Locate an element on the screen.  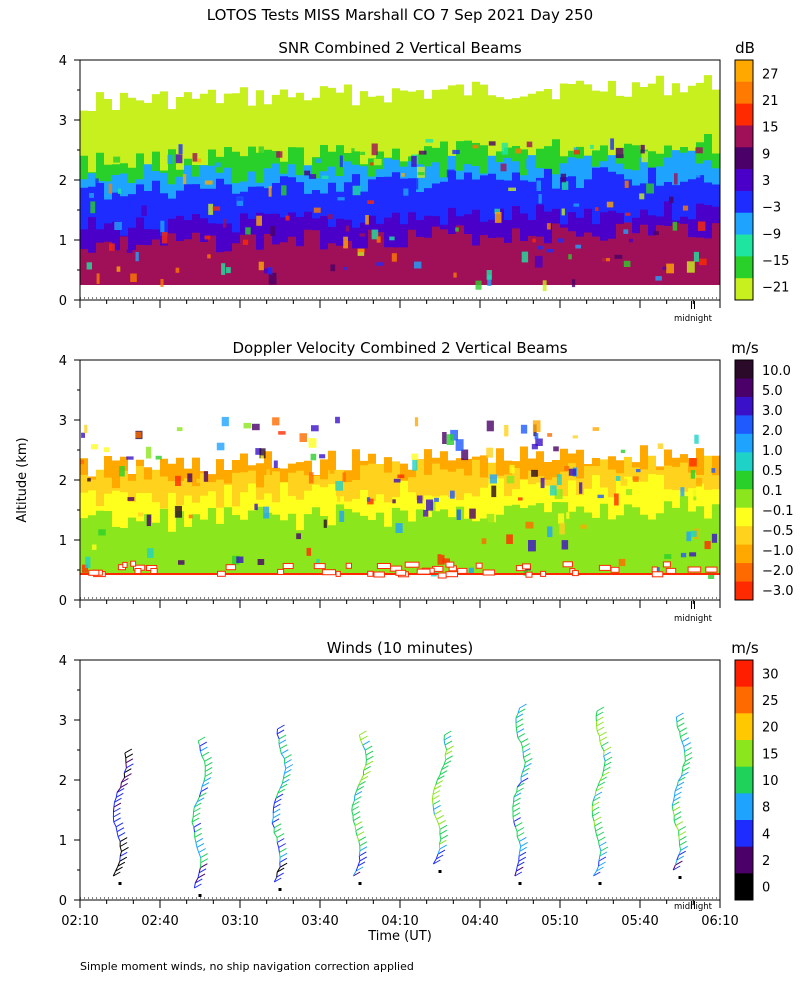
winds-colorbar-swatch is located at coordinates (744, 754).